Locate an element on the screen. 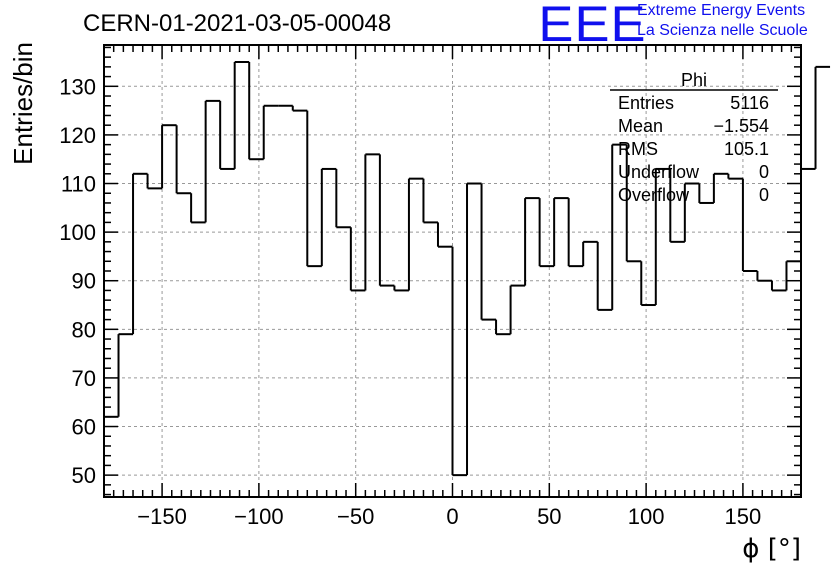 This screenshot has width=836, height=572. y-tick-label: 110 is located at coordinates (78, 184).